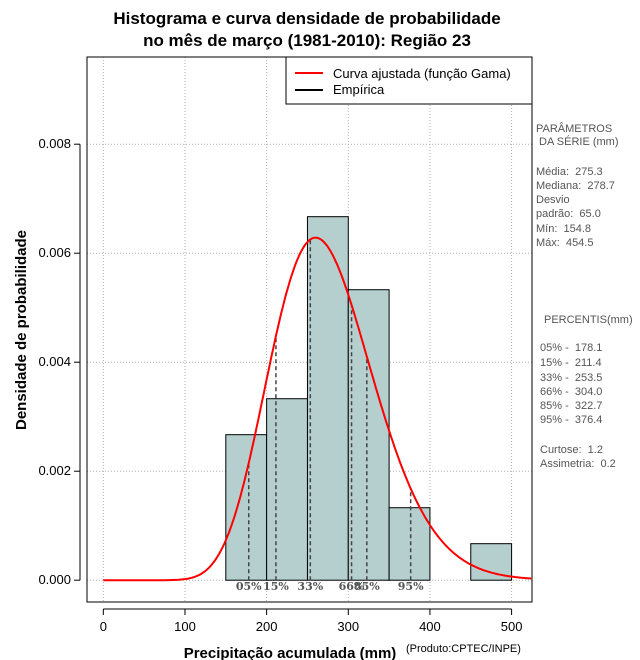 The width and height of the screenshot is (640, 660). I want to click on percentile-33: 33% - 253.5, so click(571, 378).